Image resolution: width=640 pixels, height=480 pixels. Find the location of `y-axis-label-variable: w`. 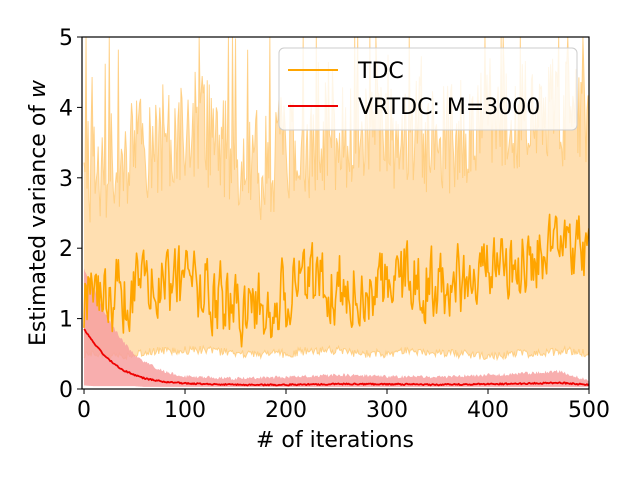

y-axis-label-variable: w is located at coordinates (38, 88).